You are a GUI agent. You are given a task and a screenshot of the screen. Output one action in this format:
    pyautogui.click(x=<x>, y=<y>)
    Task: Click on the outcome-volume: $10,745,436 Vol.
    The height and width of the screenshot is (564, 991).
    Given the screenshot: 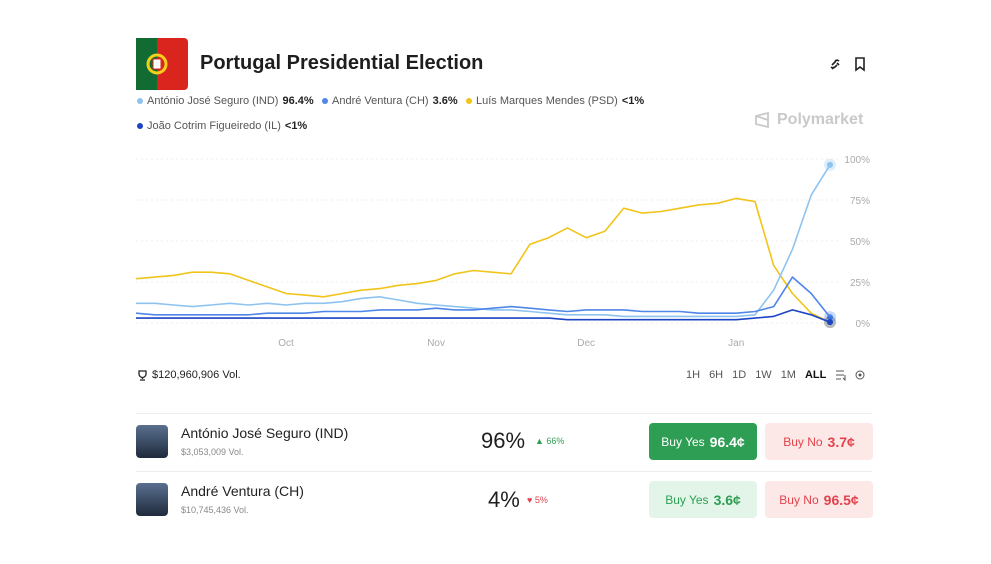 What is the action you would take?
    pyautogui.click(x=215, y=510)
    